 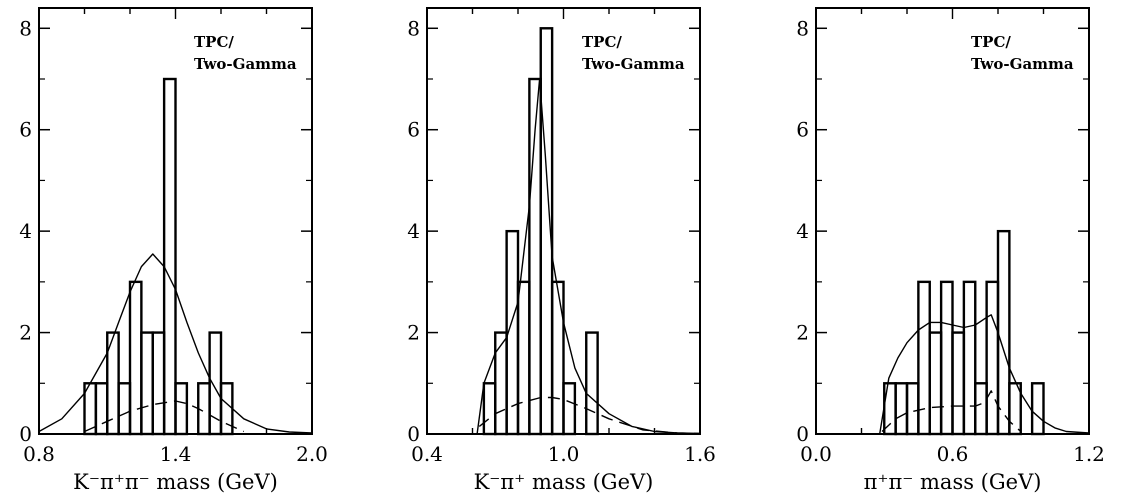 I want to click on x-tick-label: 0.6, so click(x=953, y=454).